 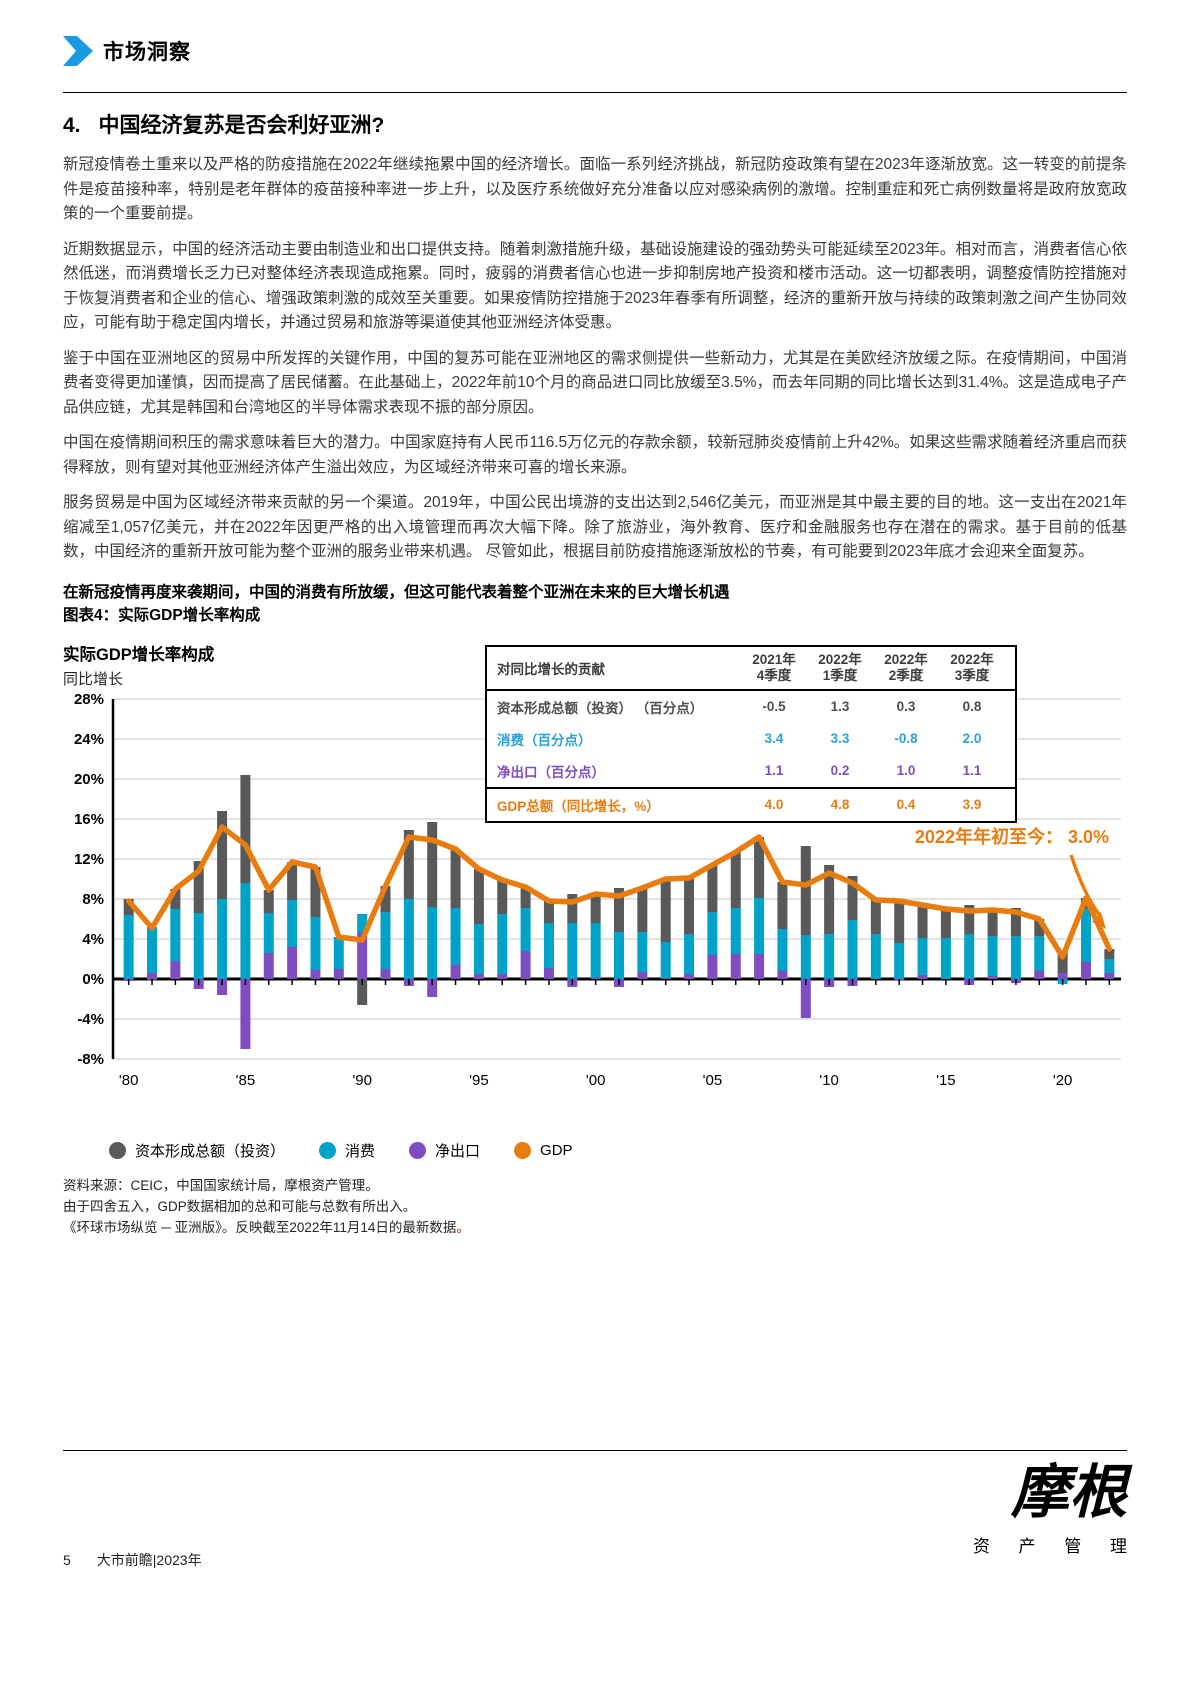 I want to click on annotation-arrow-icon, so click(x=1099, y=920).